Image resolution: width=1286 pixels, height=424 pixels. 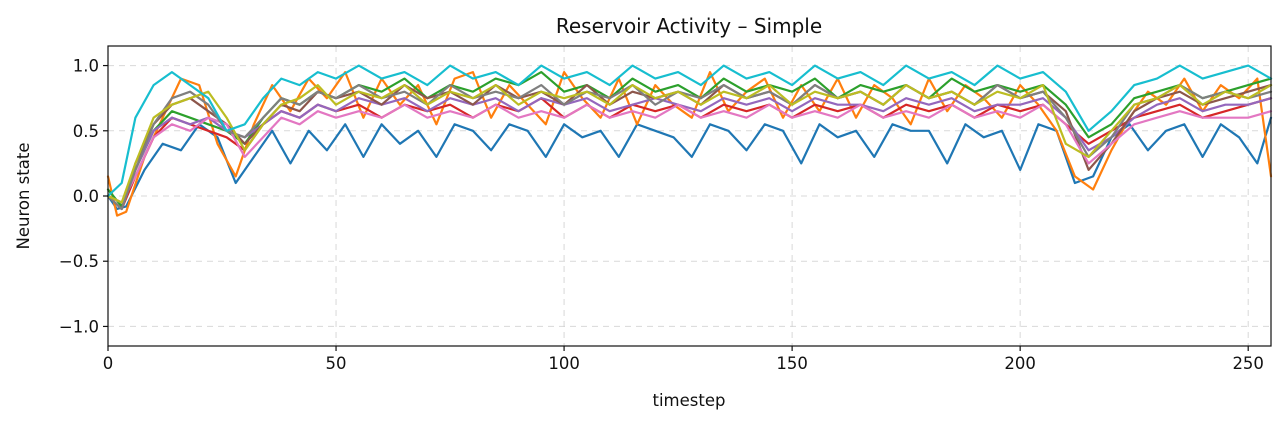 I want to click on y-tick-label: −0.5, so click(x=79, y=261).